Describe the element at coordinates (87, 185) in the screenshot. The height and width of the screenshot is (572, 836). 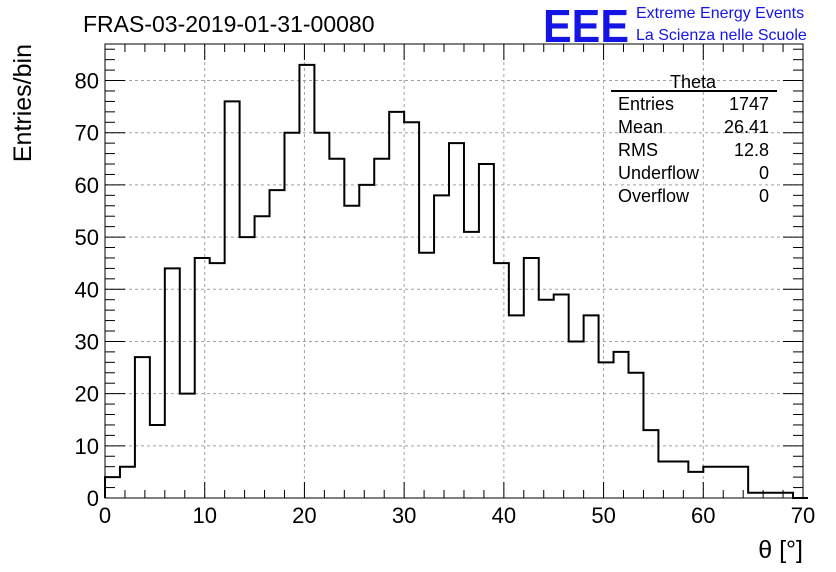
I see `y-tick-label: 60` at that location.